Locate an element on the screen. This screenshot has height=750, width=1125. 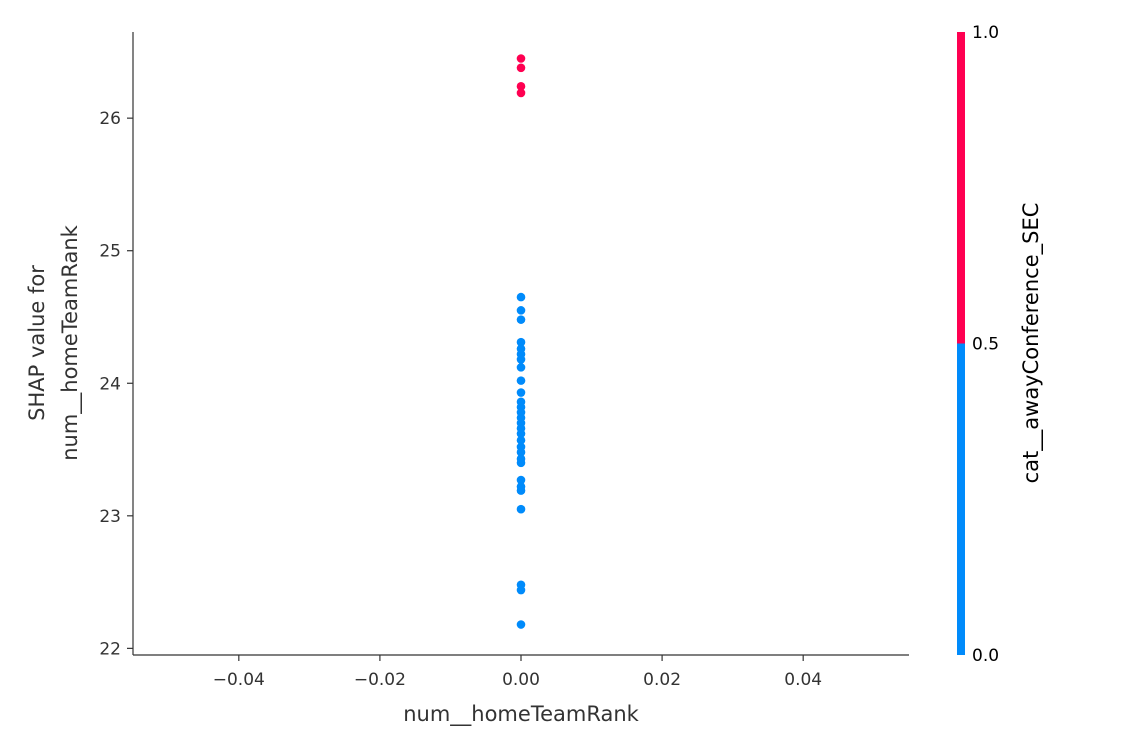
y-axis-title-line-2: num__homeTeamRank is located at coordinates (70, 342).